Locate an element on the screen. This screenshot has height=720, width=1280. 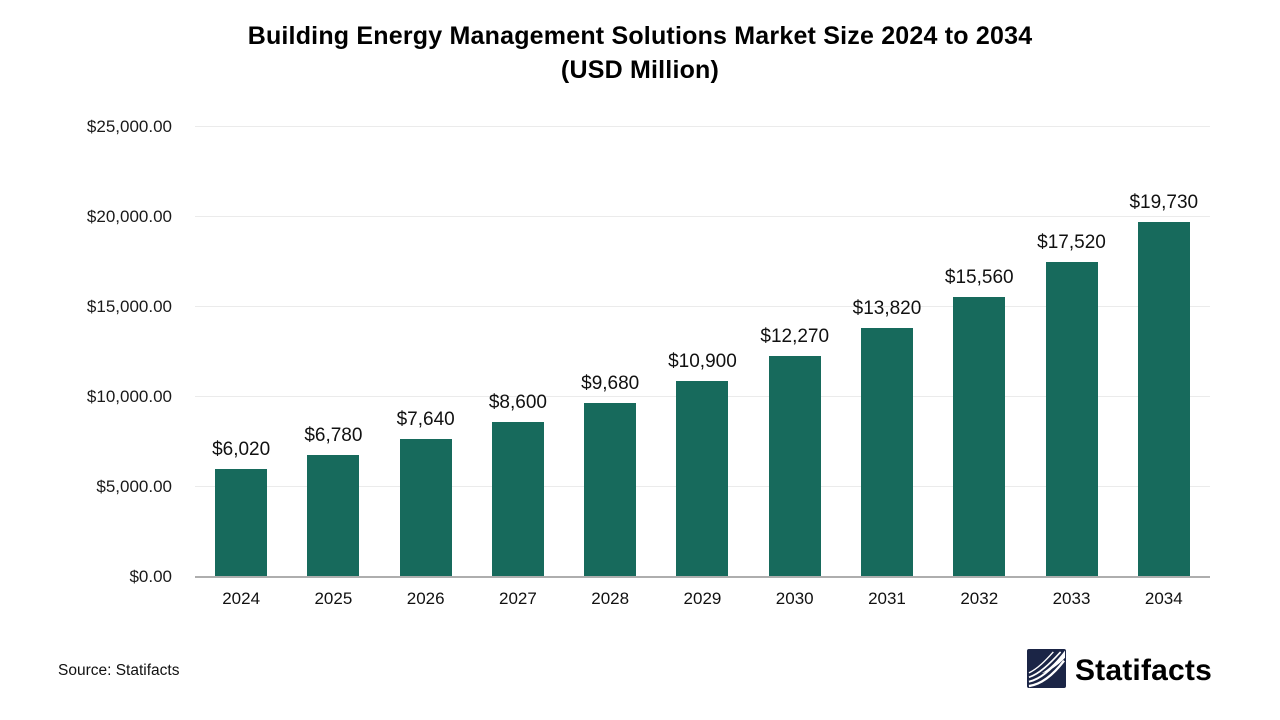
wave-pages-icon is located at coordinates (1046, 671).